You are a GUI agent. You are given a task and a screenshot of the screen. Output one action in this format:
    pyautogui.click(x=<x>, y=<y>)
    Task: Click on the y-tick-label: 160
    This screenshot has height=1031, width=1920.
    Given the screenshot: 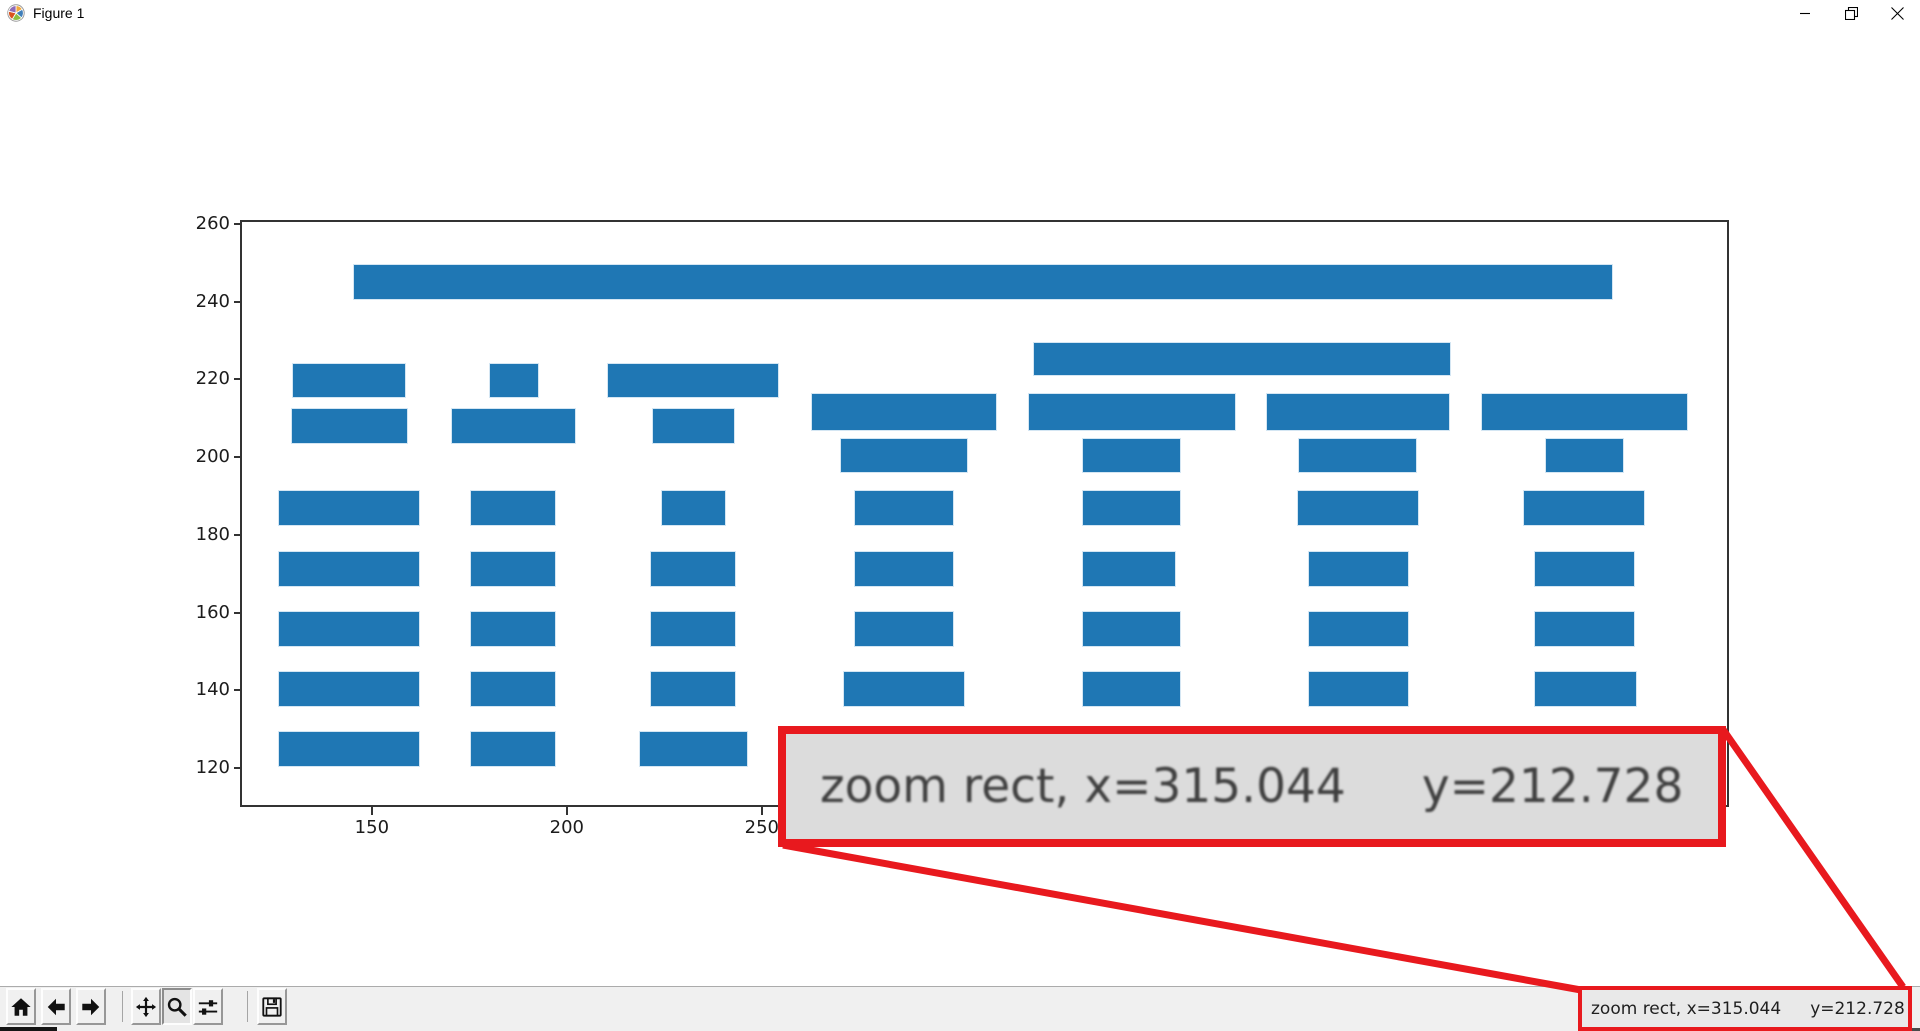 What is the action you would take?
    pyautogui.click(x=212, y=612)
    